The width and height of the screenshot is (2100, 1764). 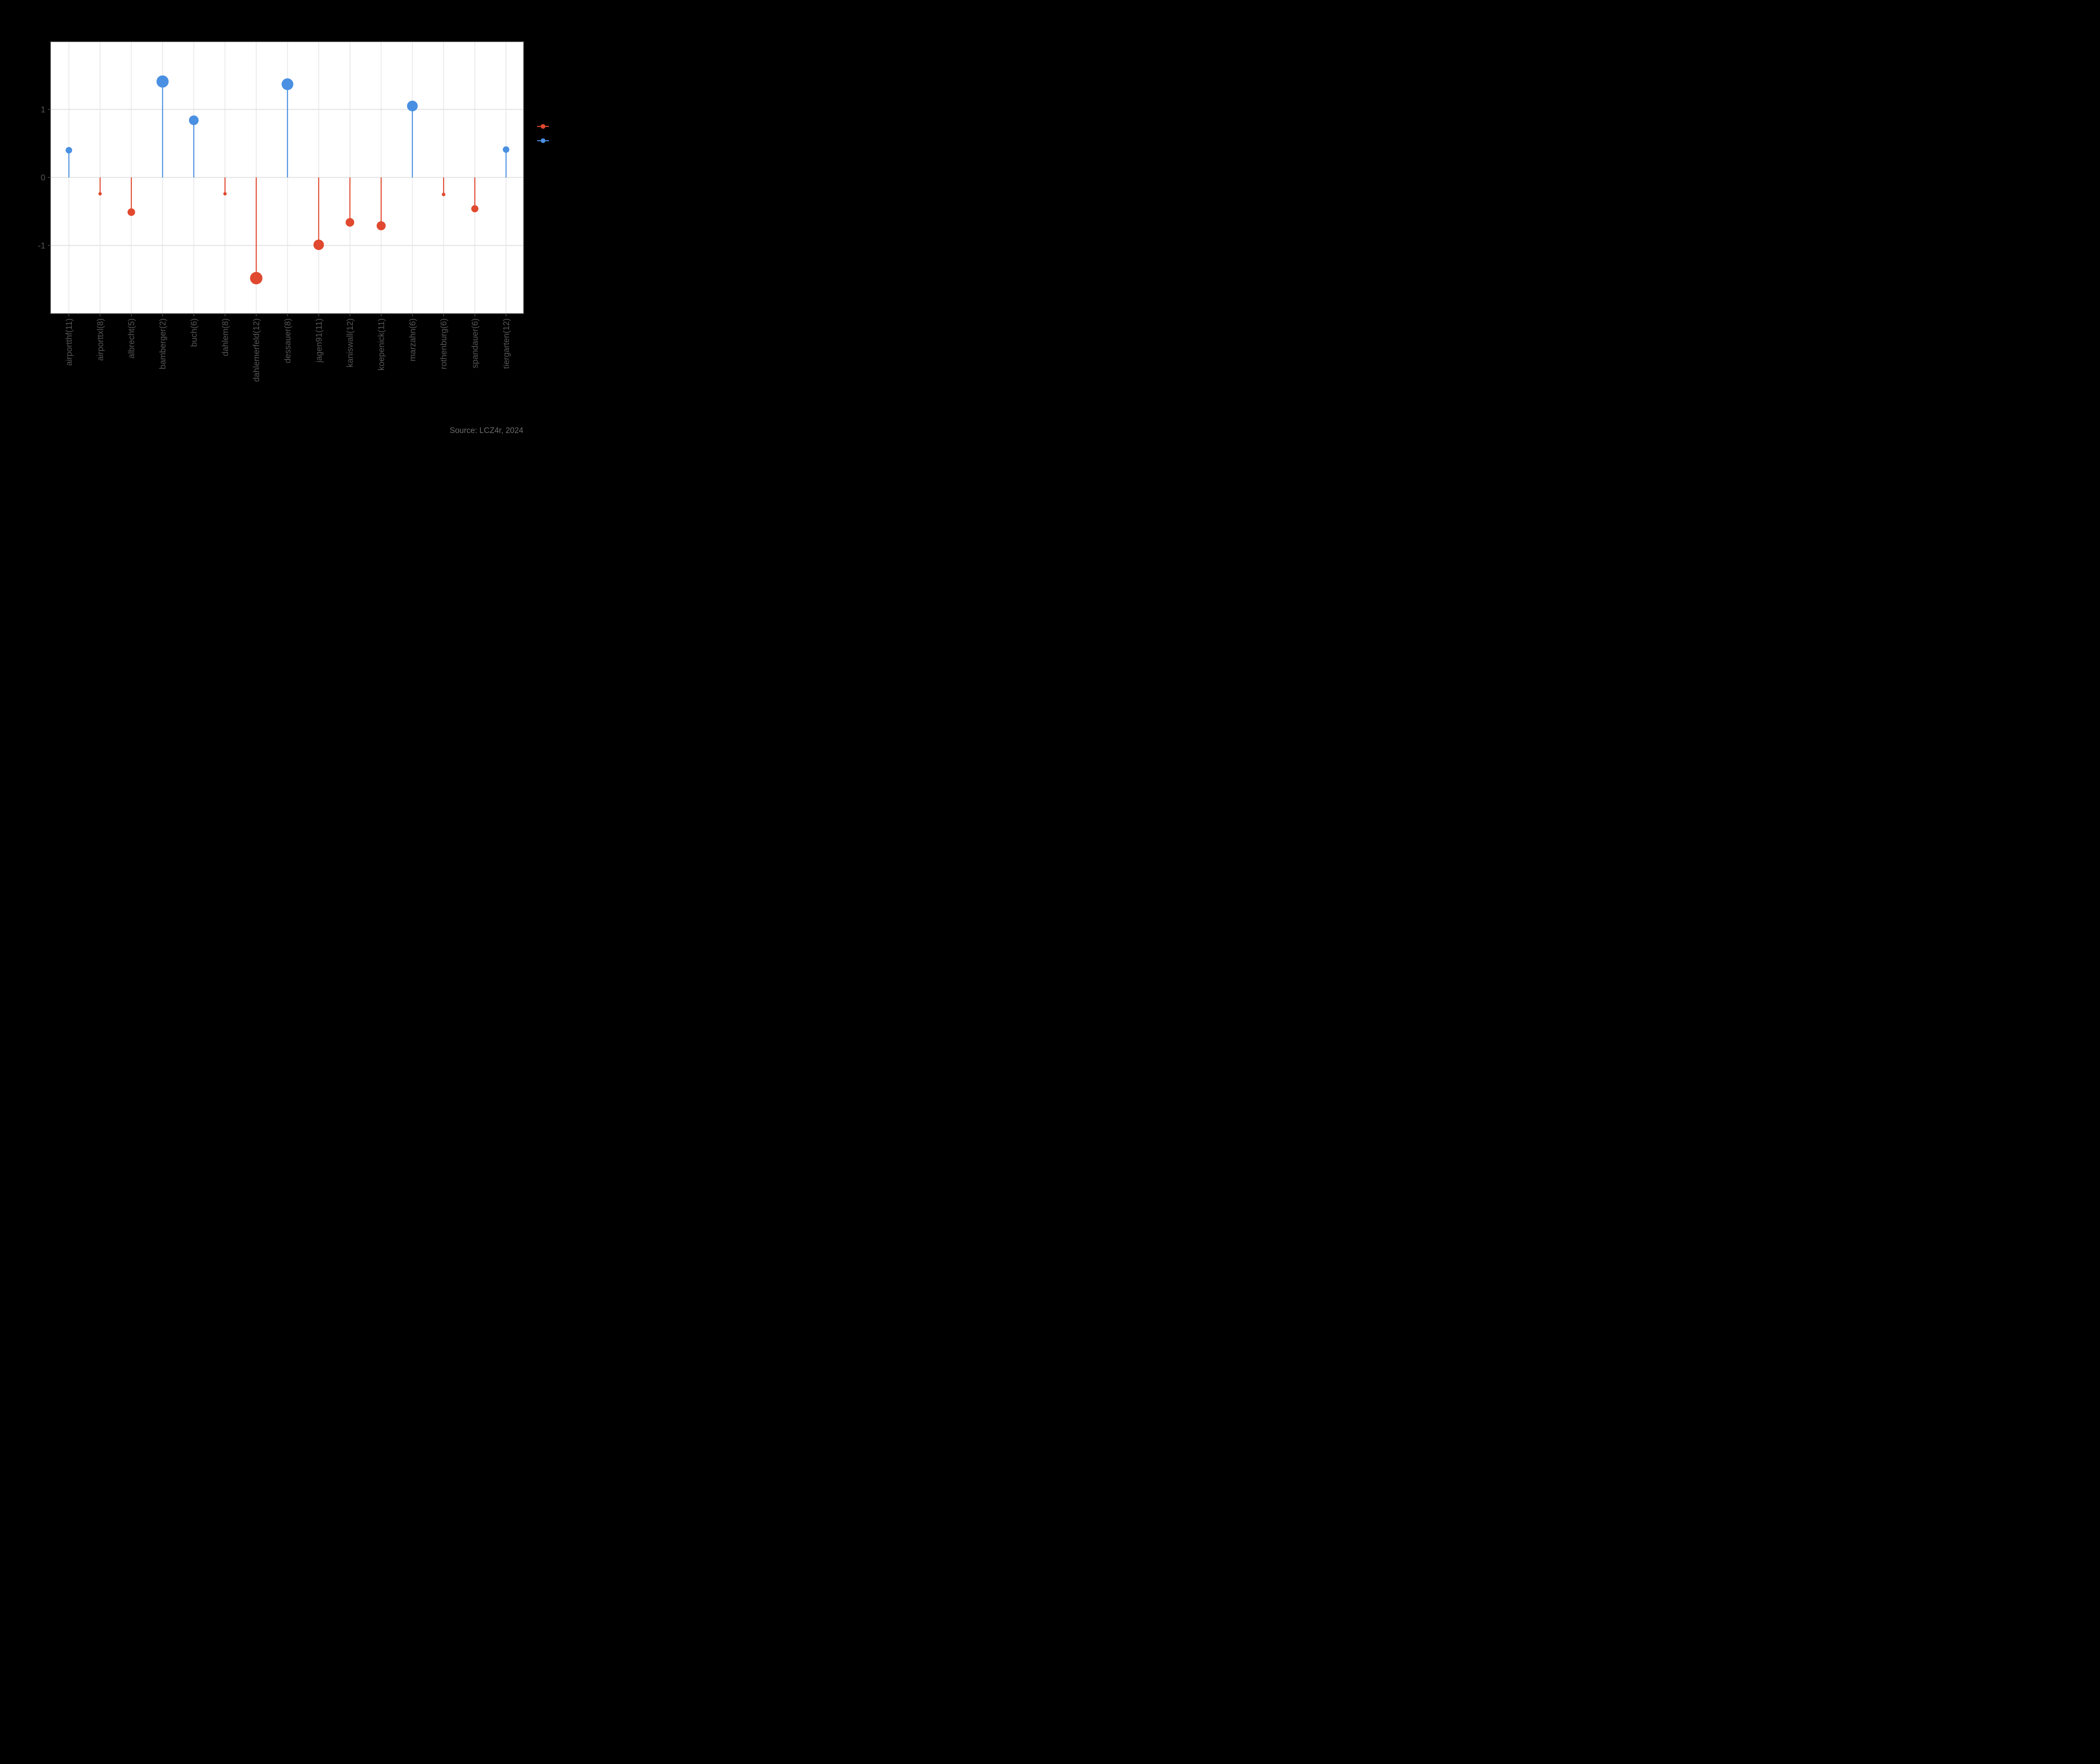 I want to click on x-tick-label: dahlemerfeld(12), so click(x=256, y=350).